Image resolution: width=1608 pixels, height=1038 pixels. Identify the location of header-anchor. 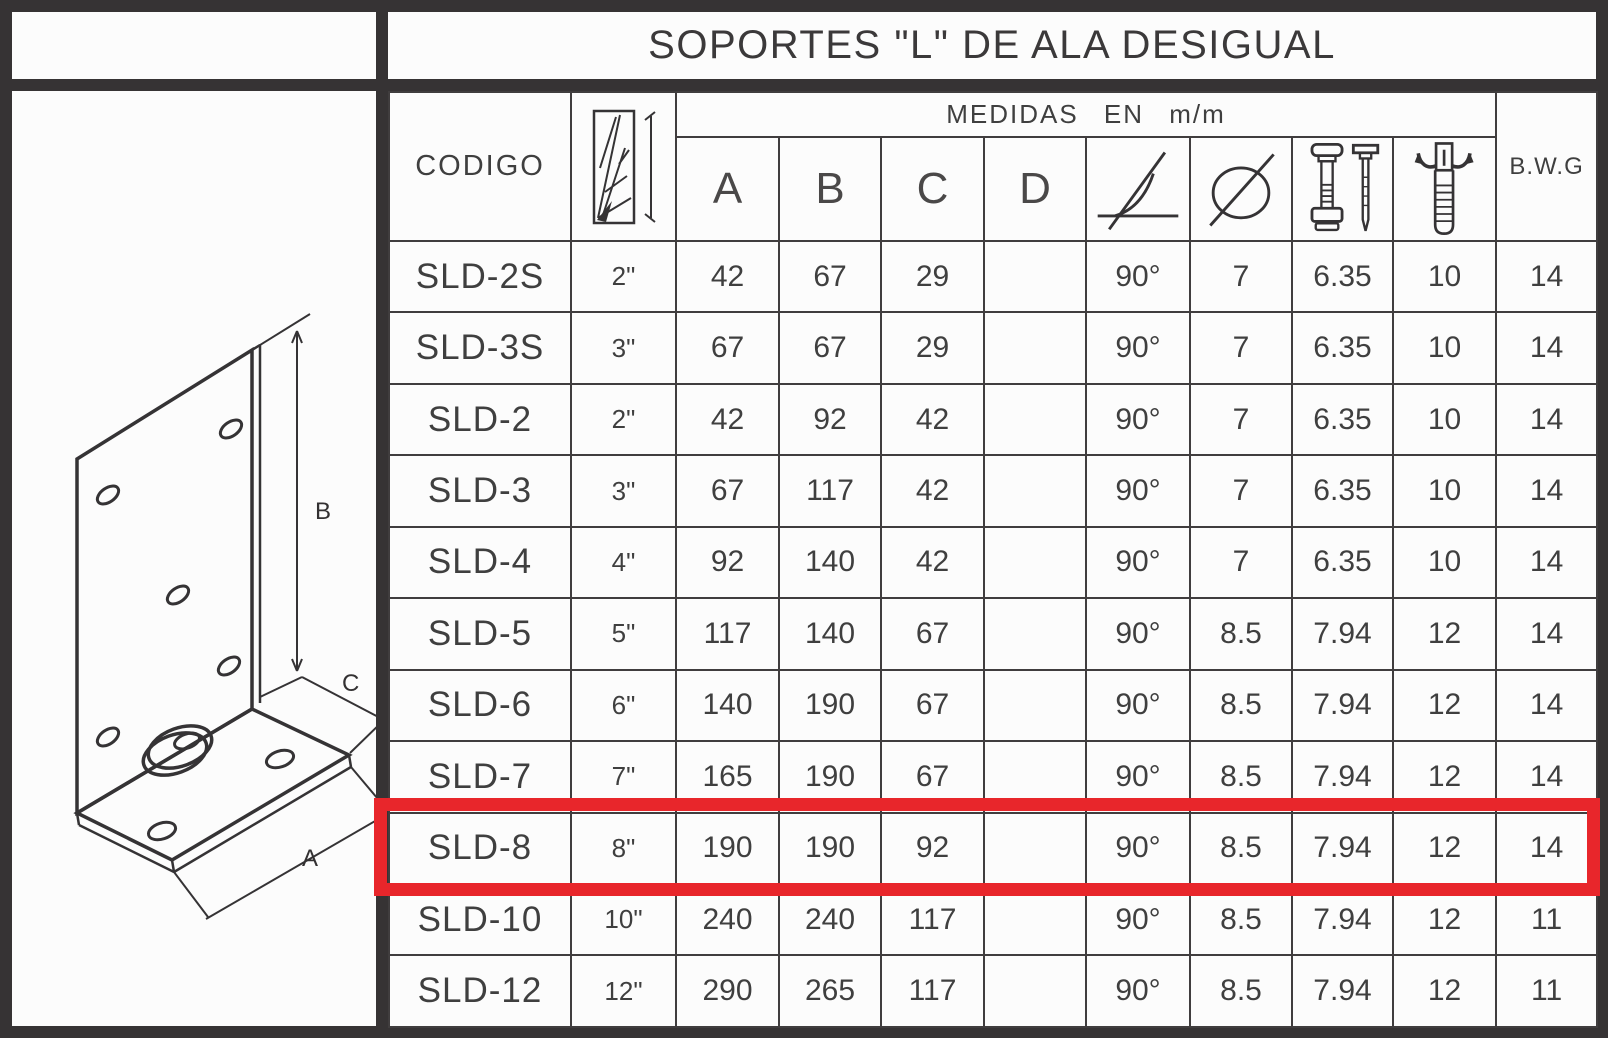
(1444, 189).